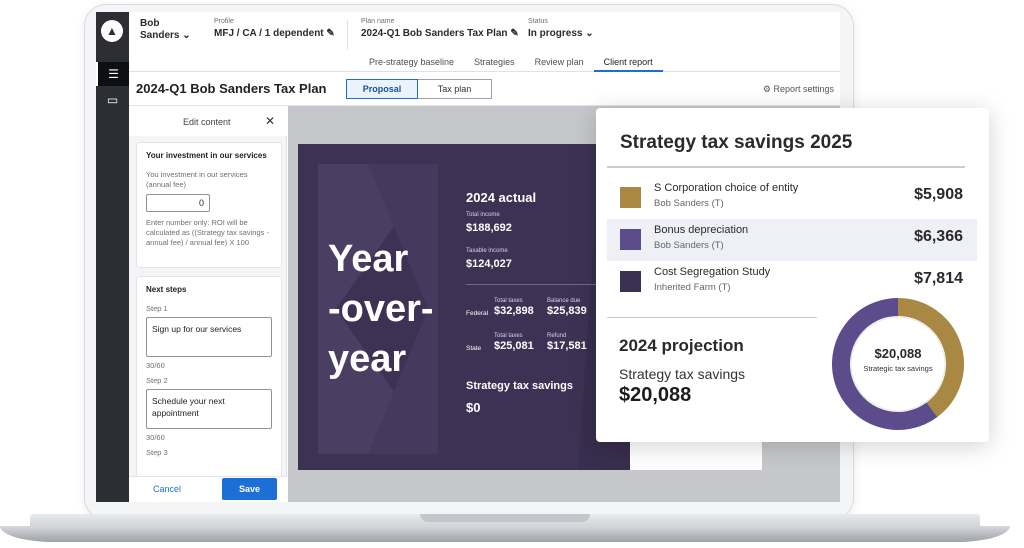 The height and width of the screenshot is (548, 1024). Describe the element at coordinates (655, 395) in the screenshot. I see `projection-value: $20,088` at that location.